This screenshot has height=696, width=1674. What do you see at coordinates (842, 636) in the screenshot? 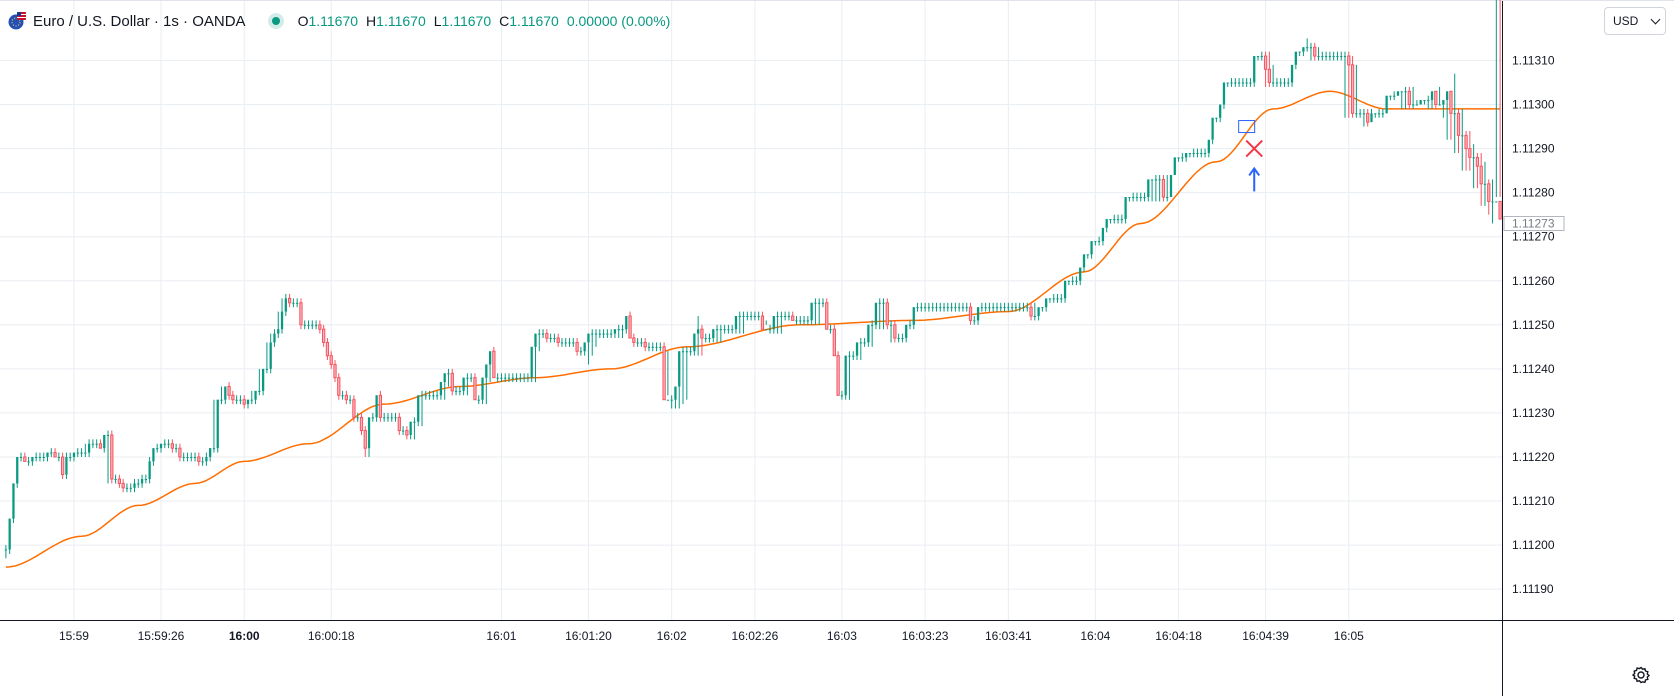
I see `time-tick-label: 16:03` at bounding box center [842, 636].